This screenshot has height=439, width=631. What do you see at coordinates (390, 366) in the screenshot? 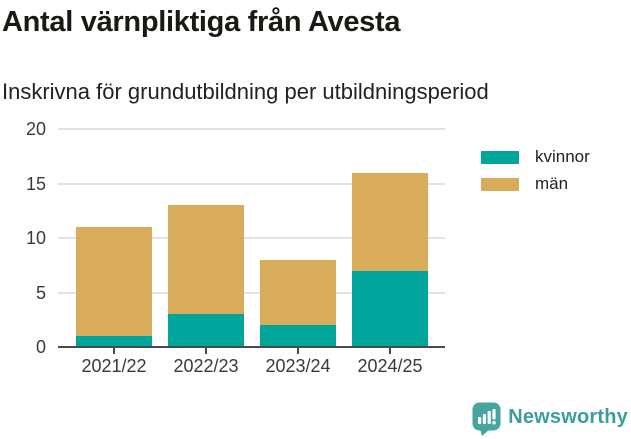
I see `x-axis-label: 2024/25` at bounding box center [390, 366].